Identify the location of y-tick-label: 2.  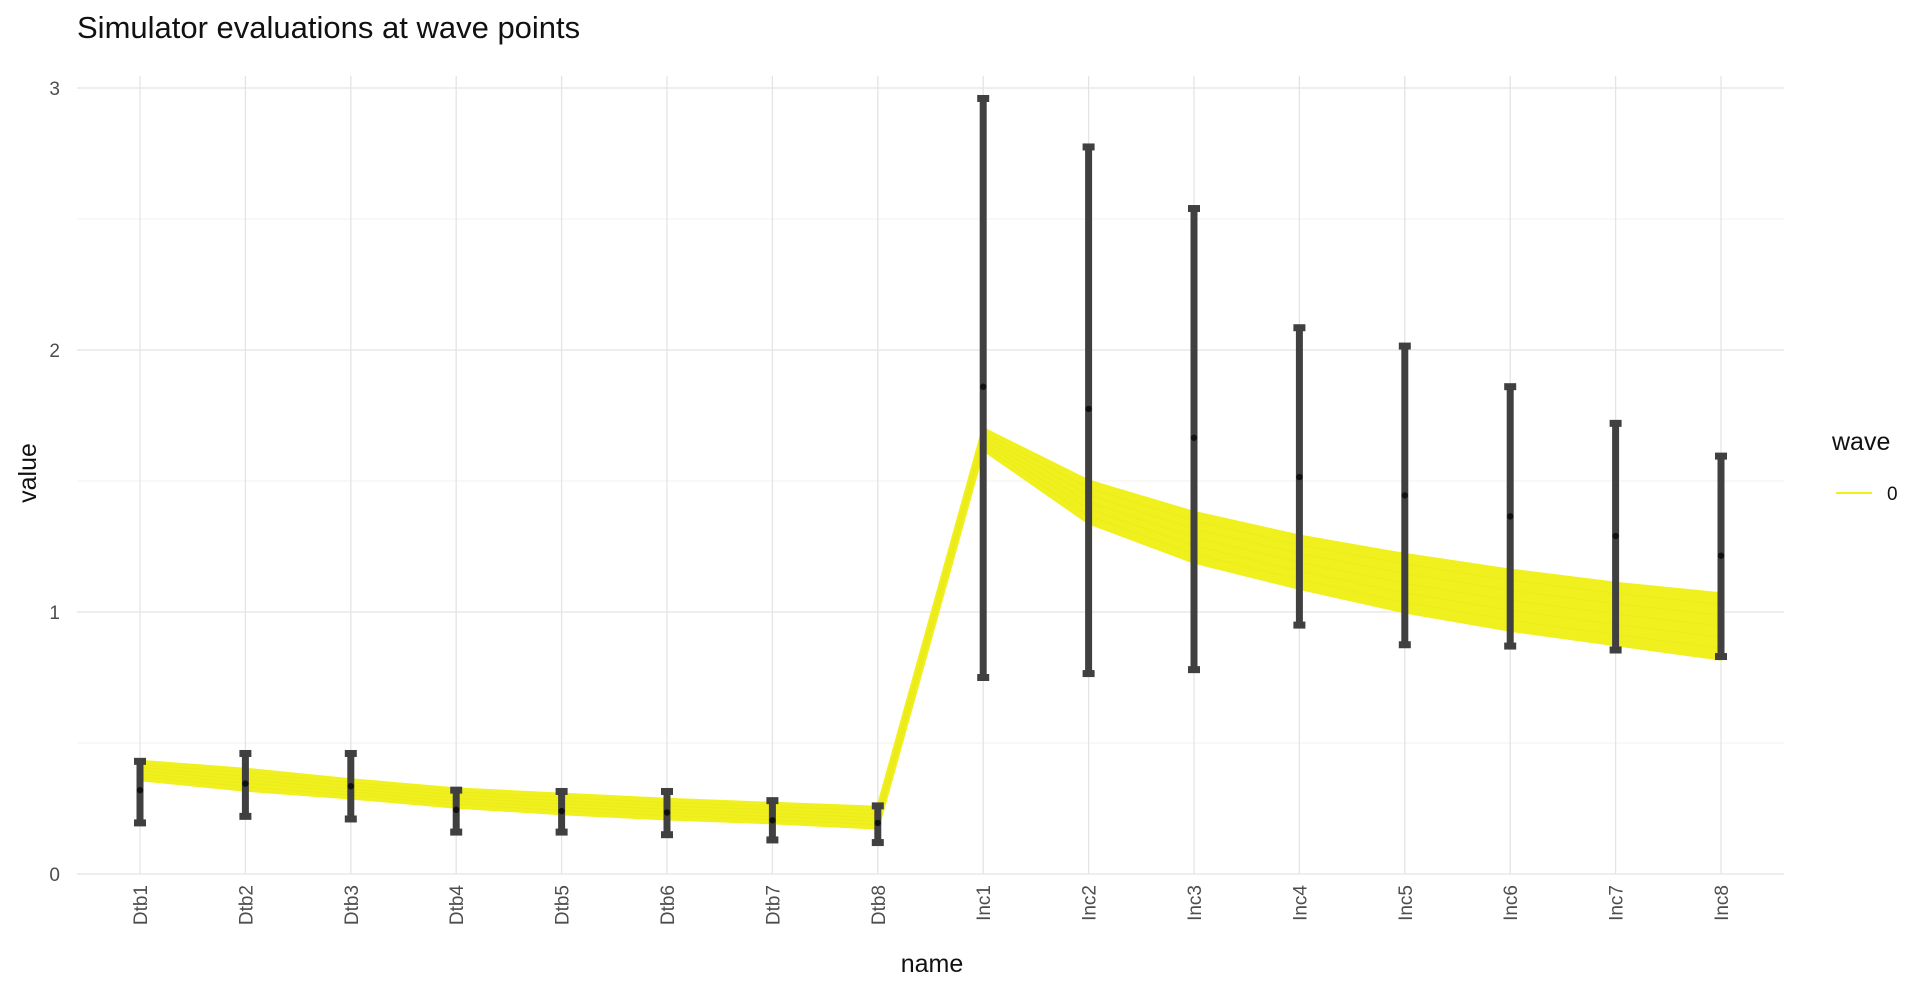
(54, 351).